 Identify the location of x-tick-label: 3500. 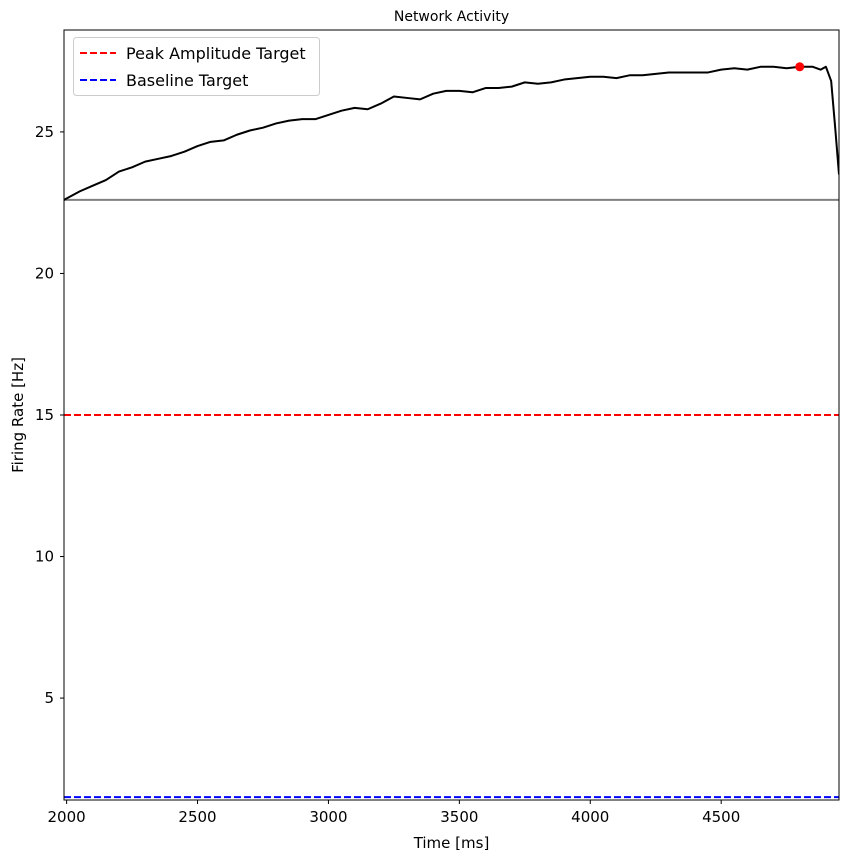
(459, 817).